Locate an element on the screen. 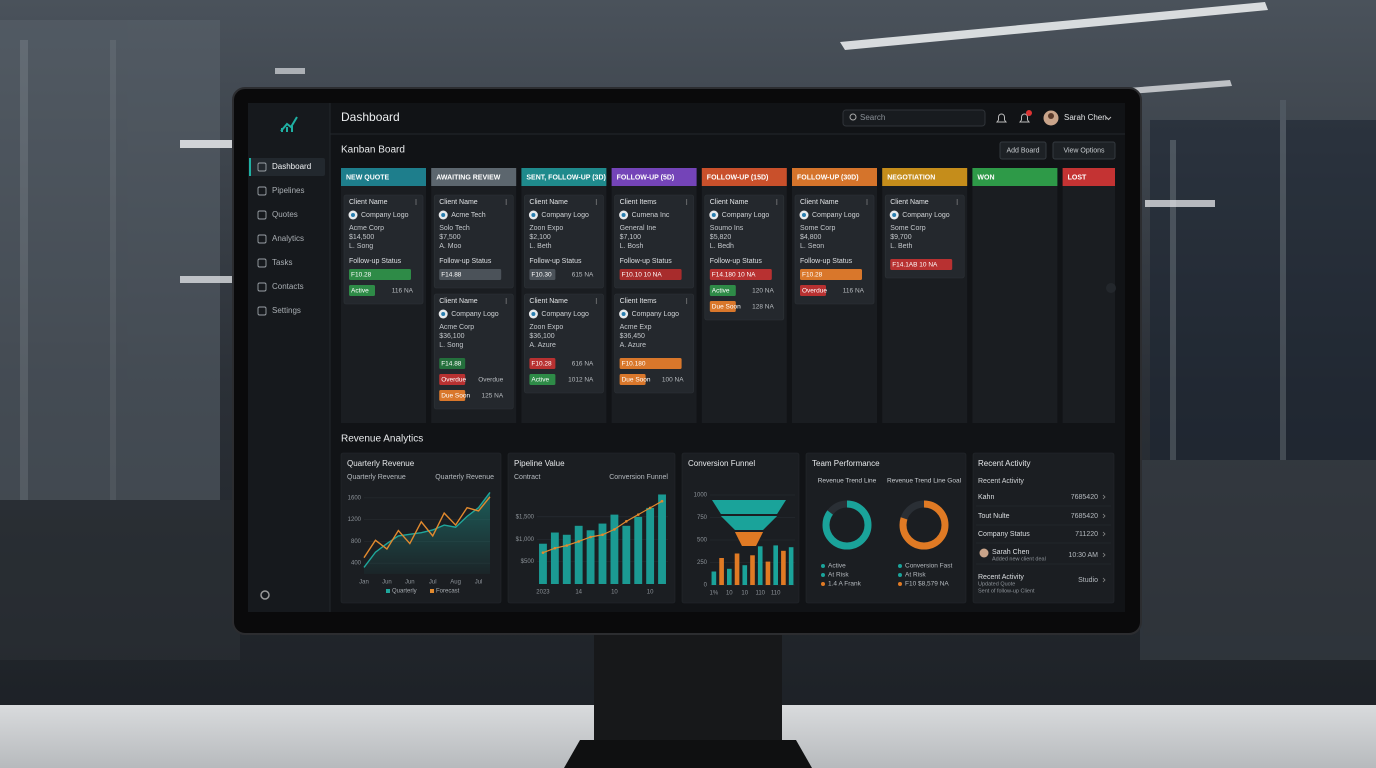  nav-item: Settings is located at coordinates (286, 310).